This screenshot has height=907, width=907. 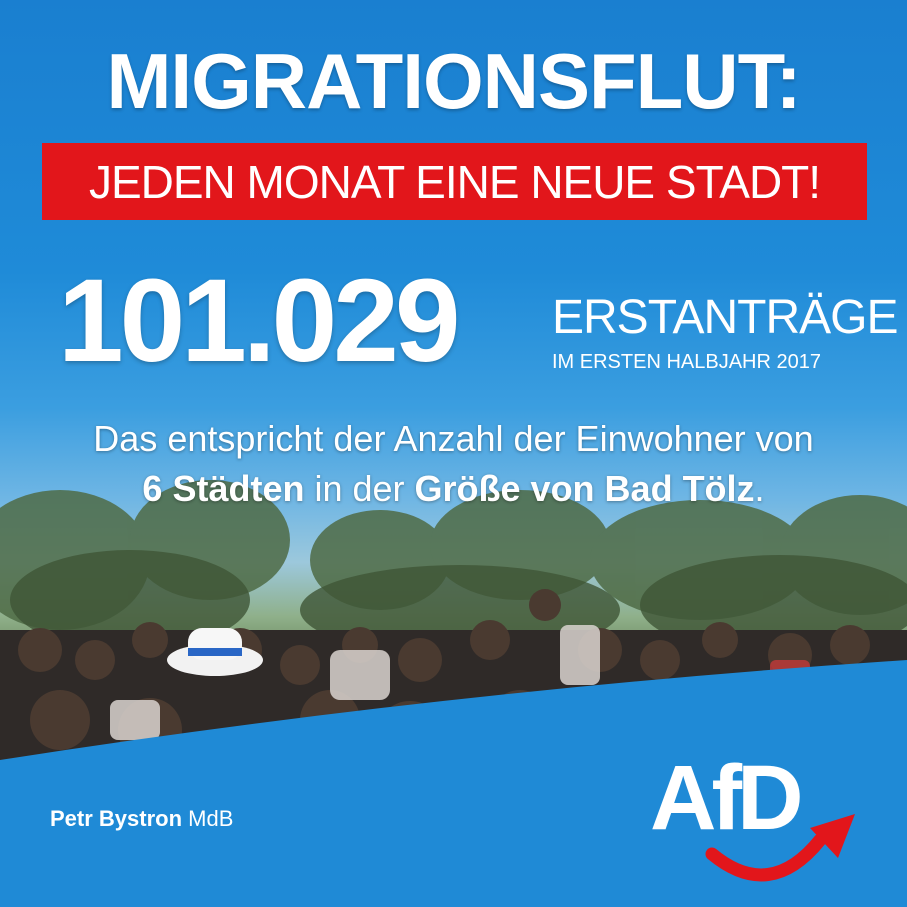 I want to click on description-line2: 6 Städten in der Größe von Bad Tölz., so click(x=453, y=489).